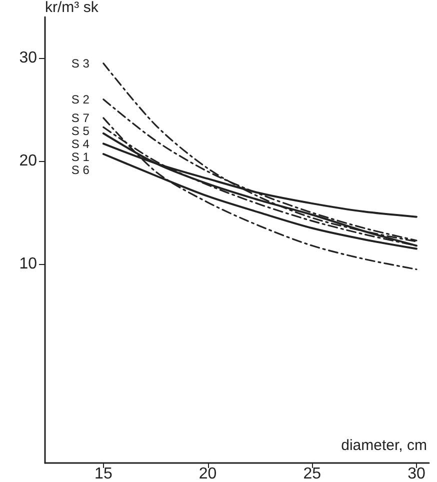  What do you see at coordinates (80, 63) in the screenshot?
I see `series-label: S 3` at bounding box center [80, 63].